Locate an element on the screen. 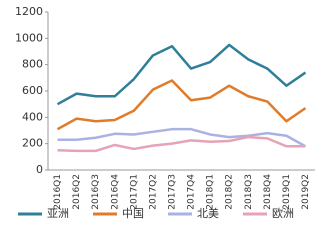 This screenshot has width=320, height=240. y-tick-label: 200 is located at coordinates (32, 143).